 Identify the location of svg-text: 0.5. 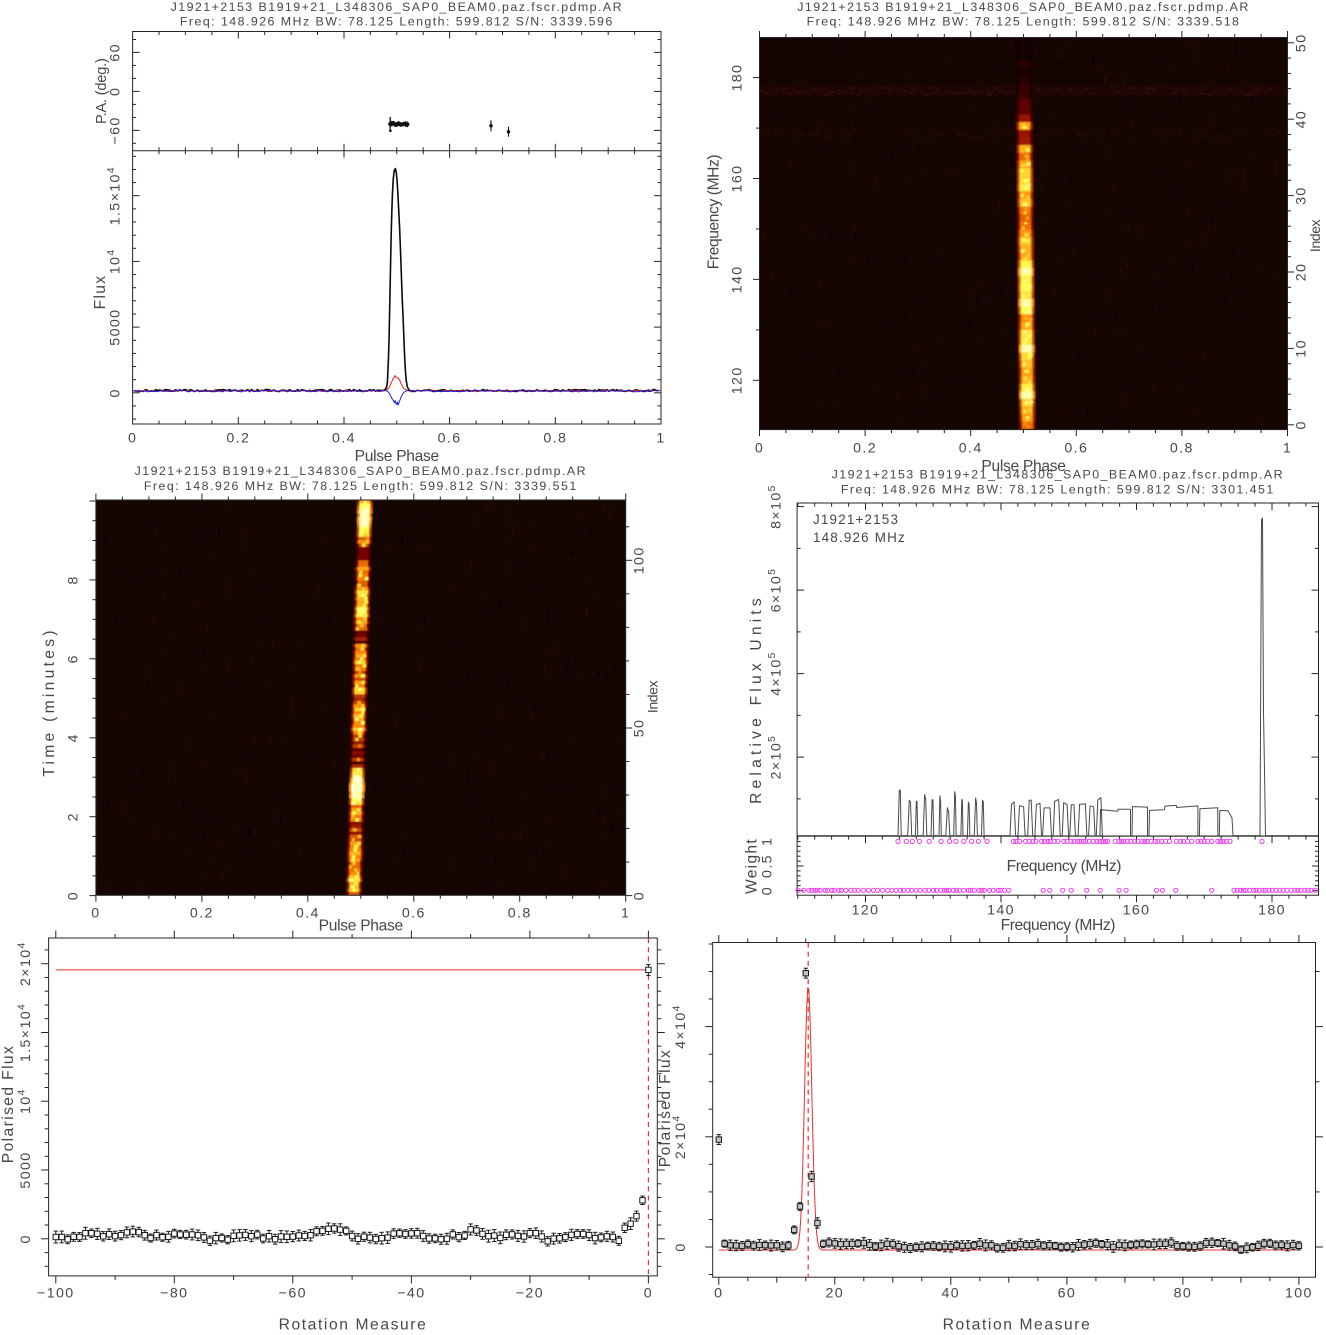
(768, 866).